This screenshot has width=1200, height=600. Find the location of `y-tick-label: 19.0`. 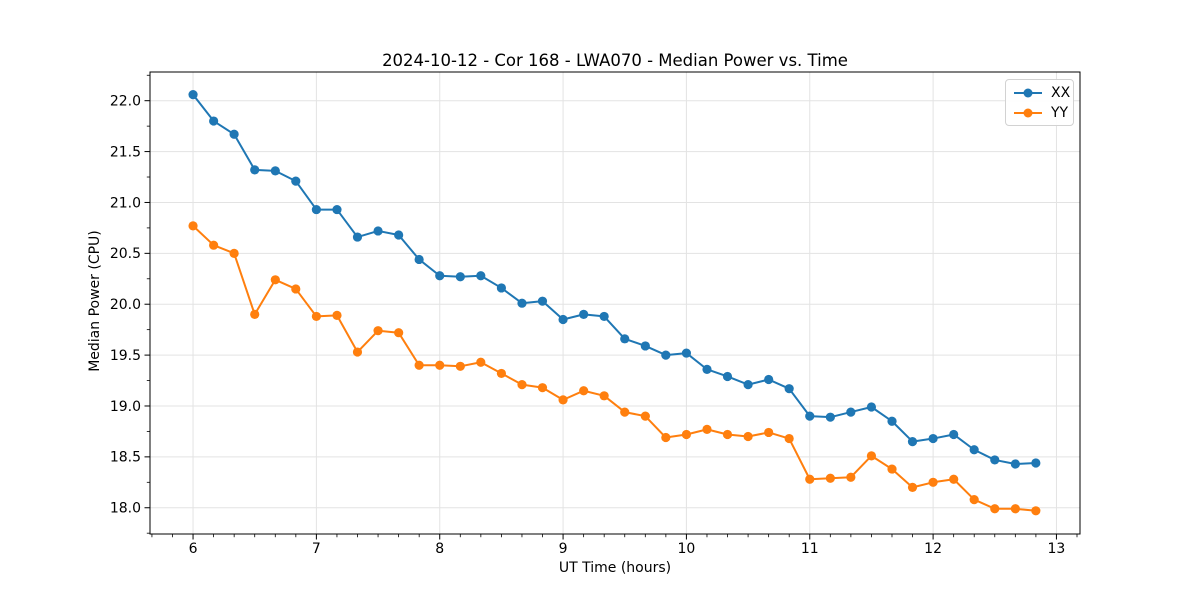

y-tick-label: 19.0 is located at coordinates (125, 407).